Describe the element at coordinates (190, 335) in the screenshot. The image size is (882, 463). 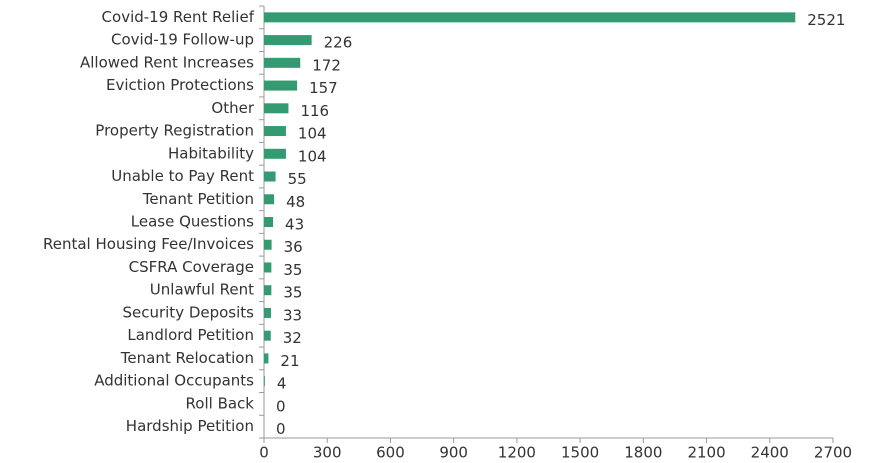
I see `y-tick-label: Landlord Petition` at that location.